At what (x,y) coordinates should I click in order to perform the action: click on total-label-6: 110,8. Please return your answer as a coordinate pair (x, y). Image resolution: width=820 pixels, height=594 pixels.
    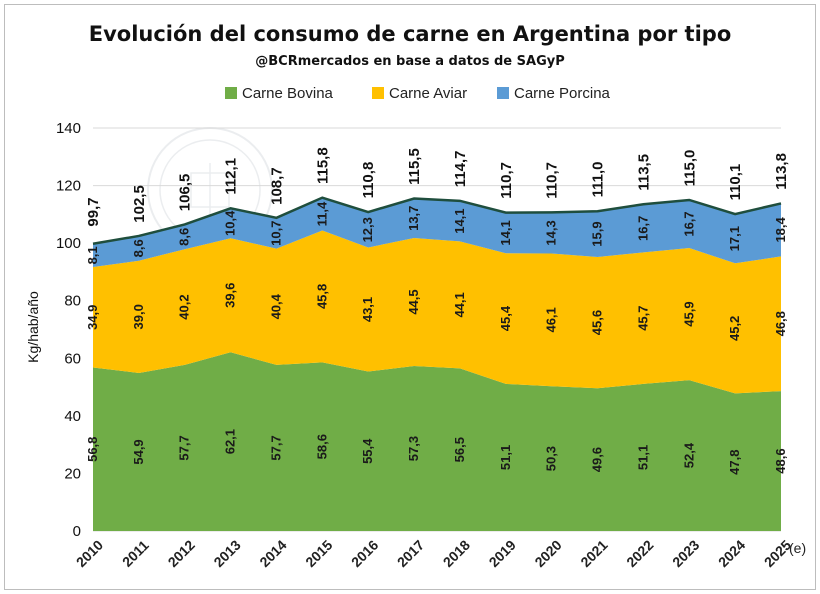
    Looking at the image, I should click on (368, 180).